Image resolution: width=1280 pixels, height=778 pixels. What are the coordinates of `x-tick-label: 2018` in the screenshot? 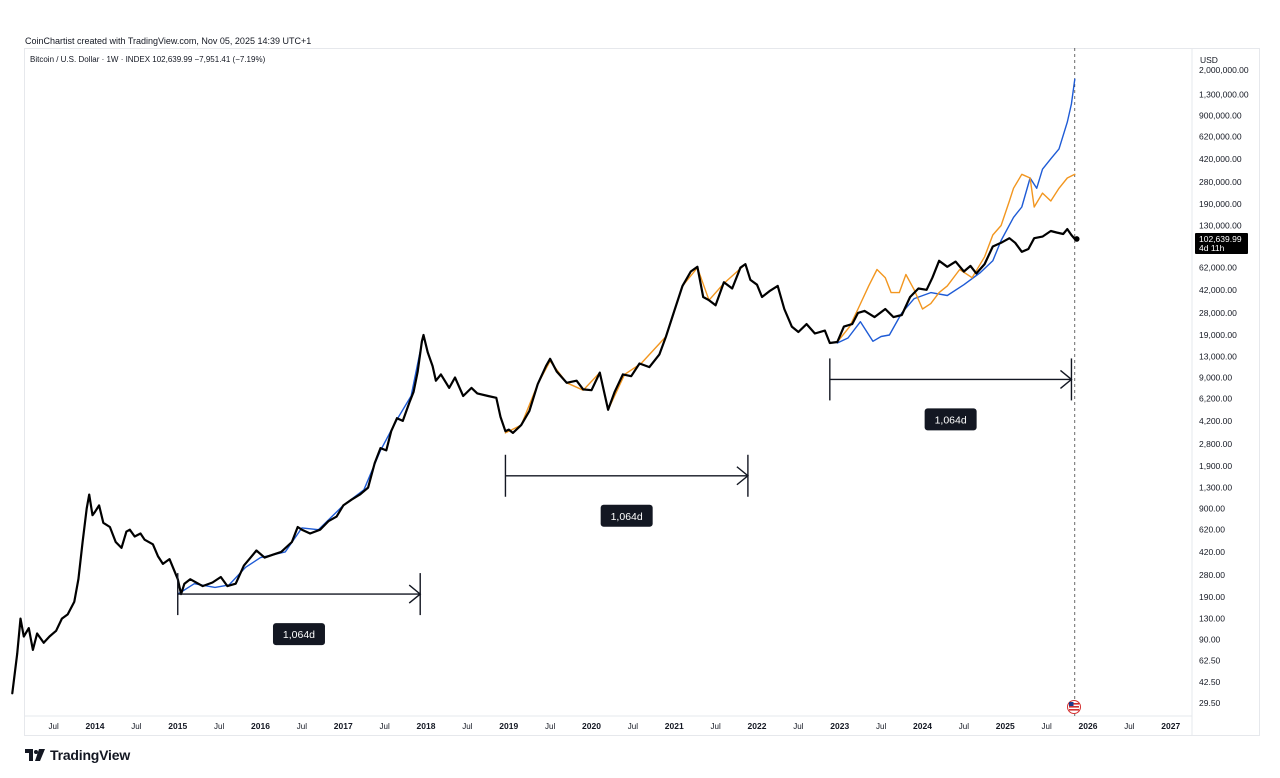 It's located at (426, 726).